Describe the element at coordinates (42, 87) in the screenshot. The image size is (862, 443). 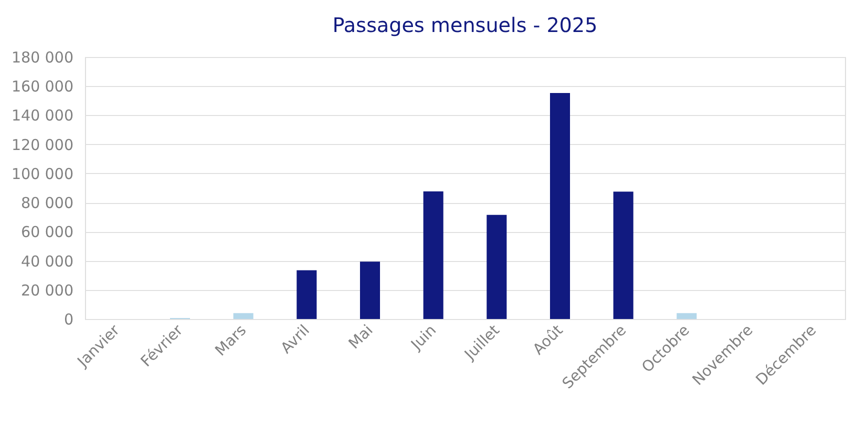
I see `y-tick-label: 160 000` at that location.